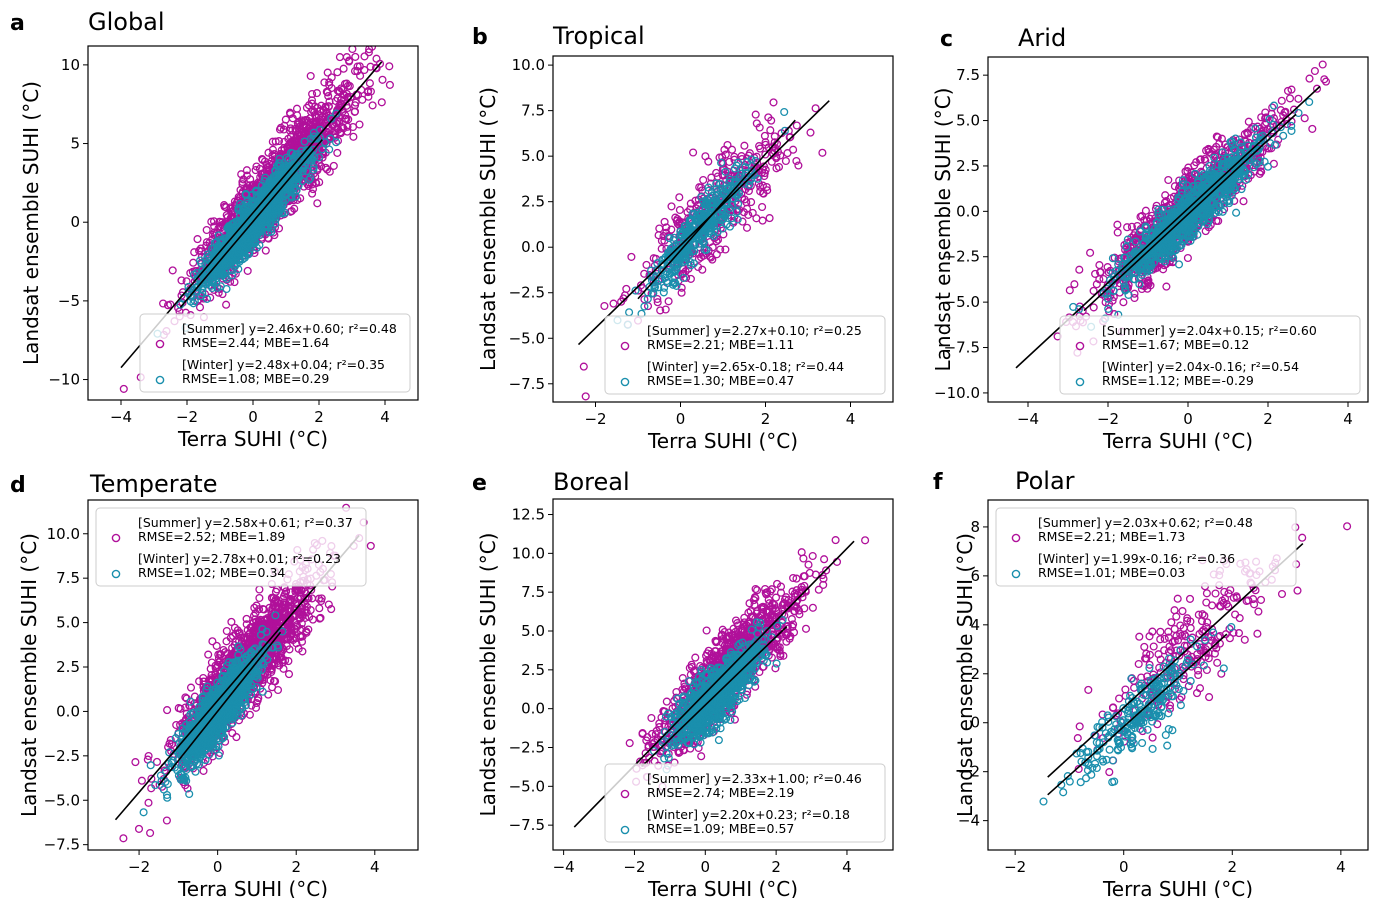 This screenshot has height=902, width=1378. Describe the element at coordinates (255, 378) in the screenshot. I see `legend-stats-text: RMSE=1.08; MBE=0.29` at that location.